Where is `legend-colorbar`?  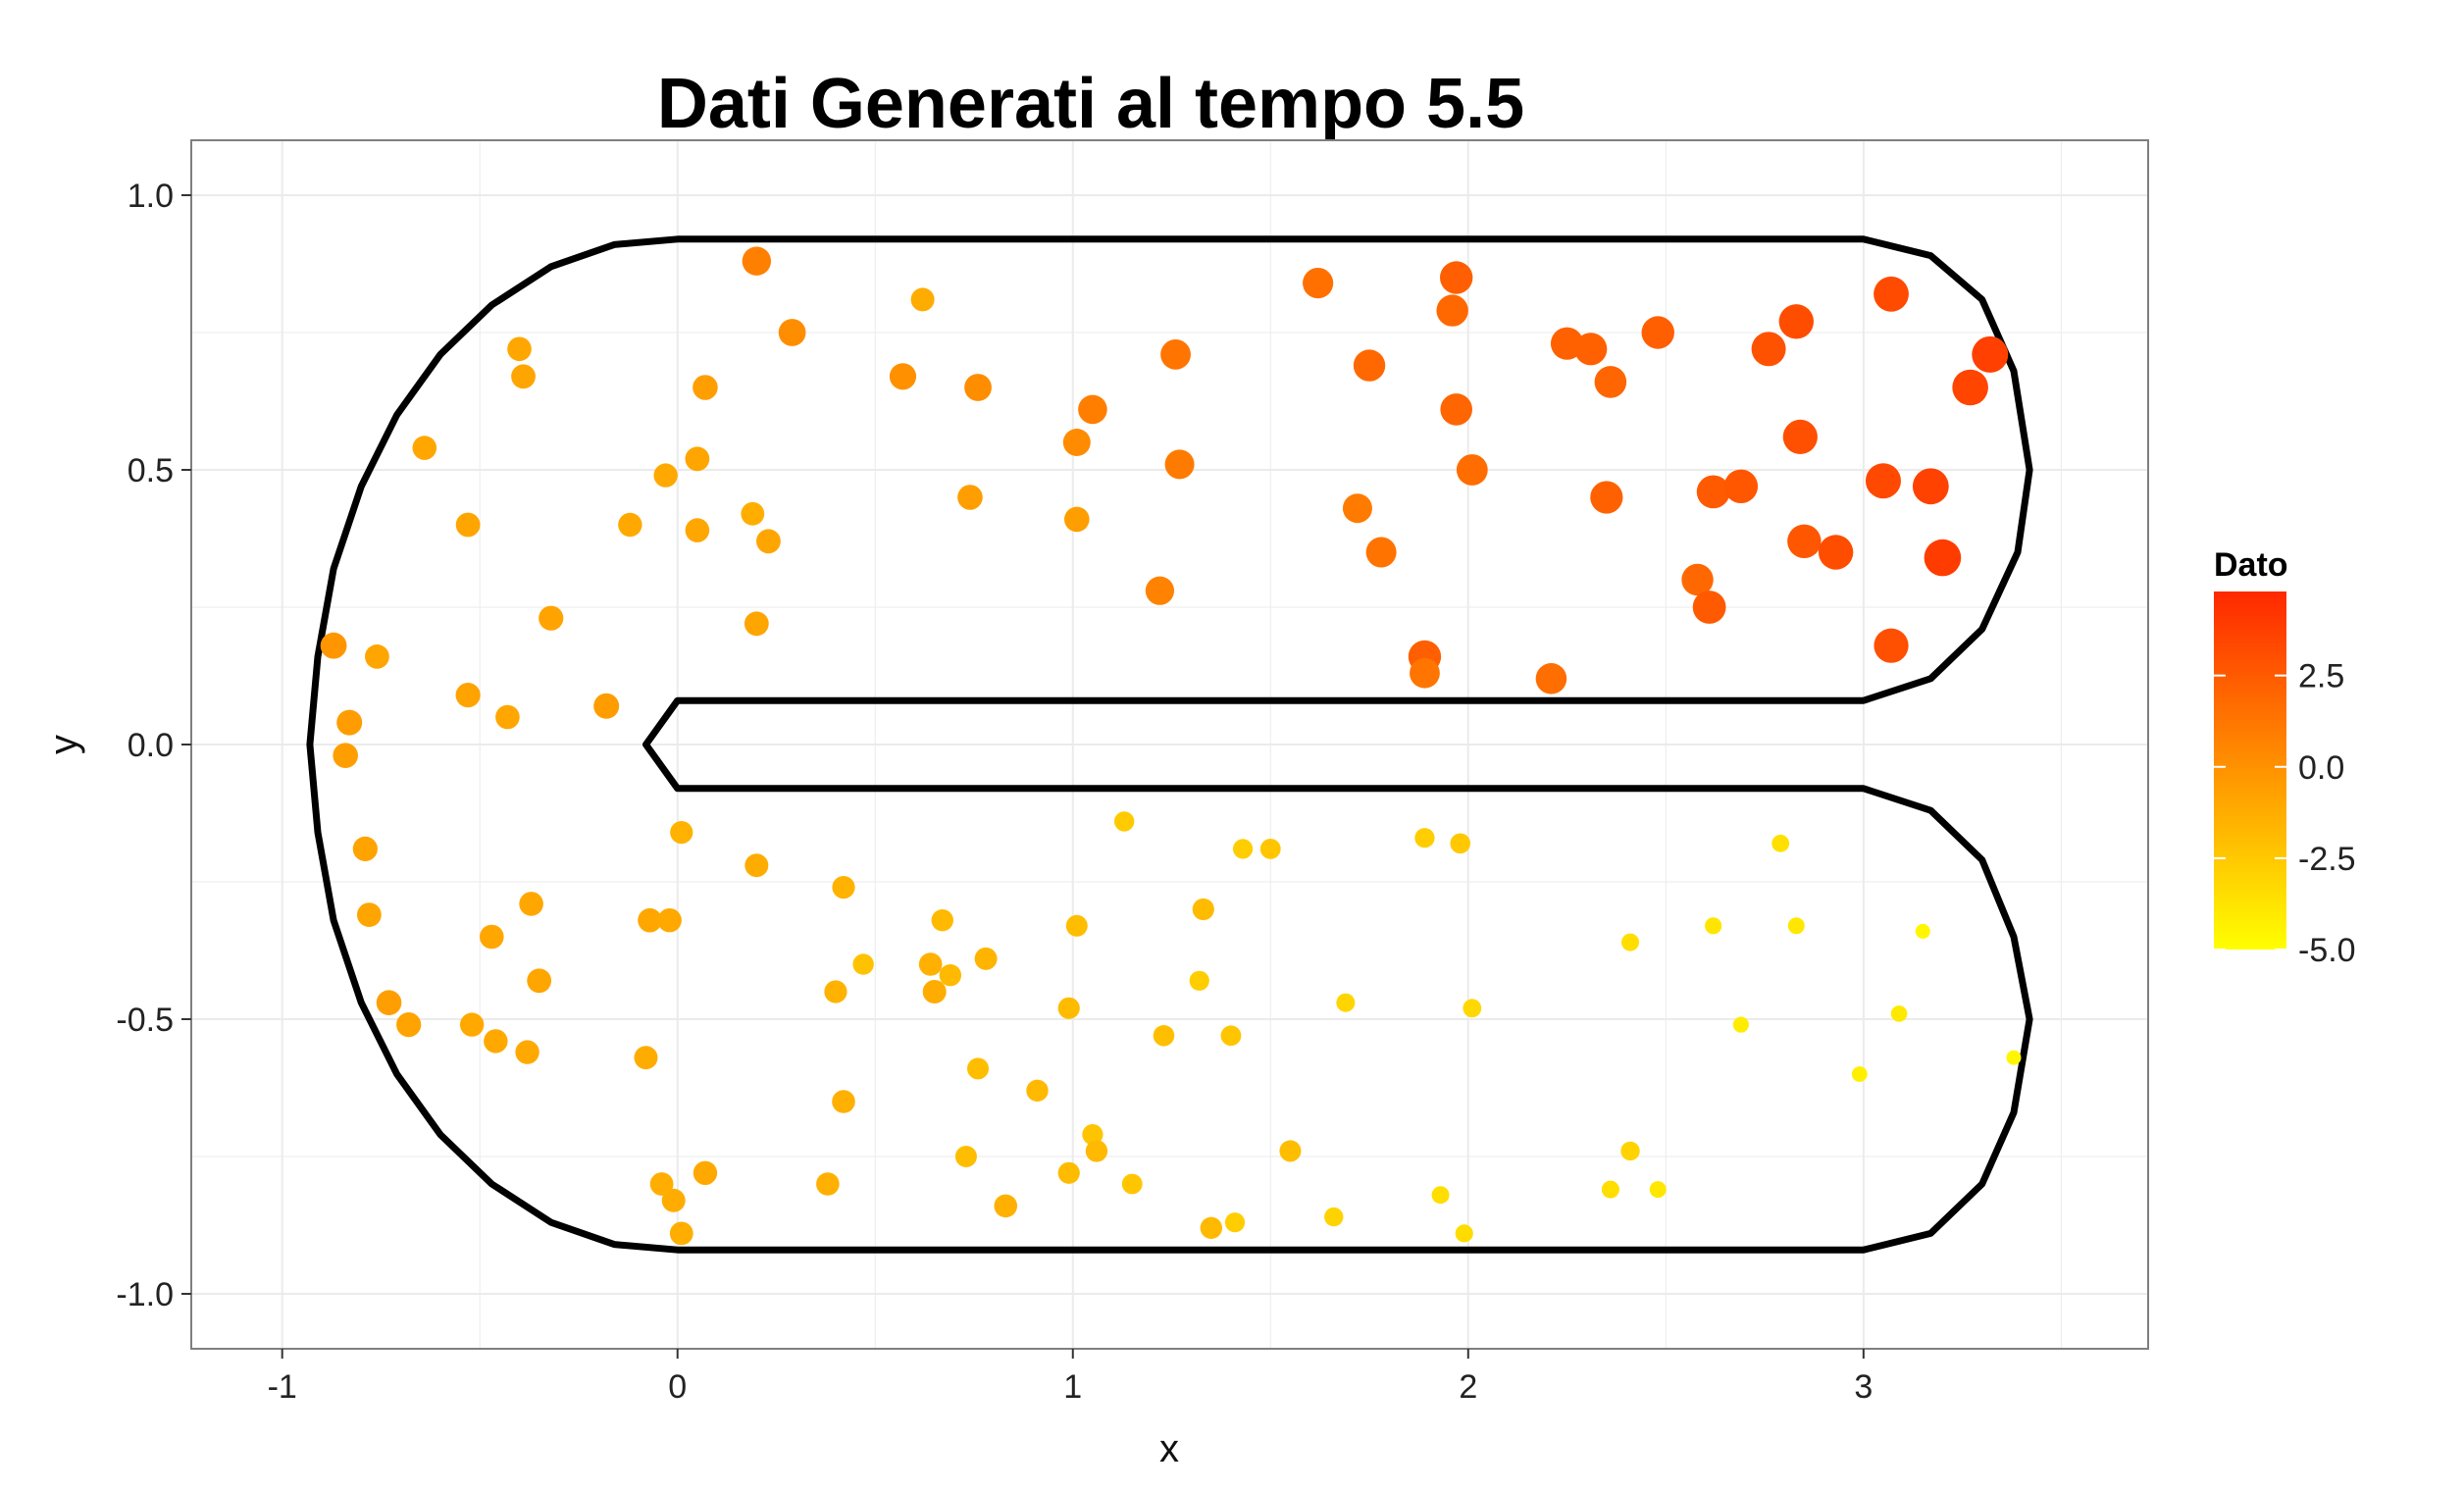 legend-colorbar is located at coordinates (2250, 771).